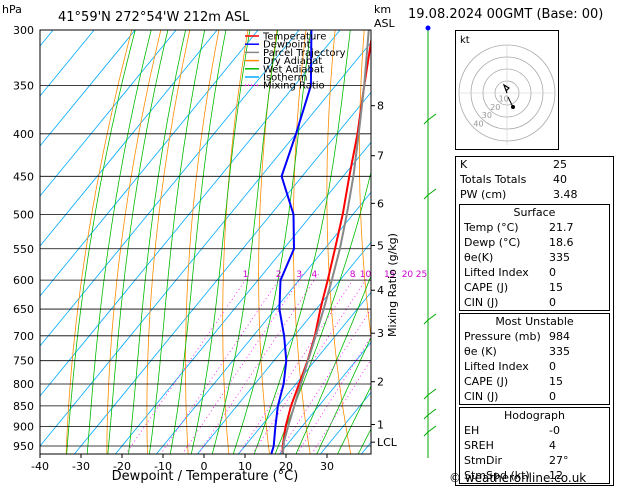 This screenshot has height=486, width=629. I want to click on hodograph: kt 10 20 30 40, so click(507, 90).